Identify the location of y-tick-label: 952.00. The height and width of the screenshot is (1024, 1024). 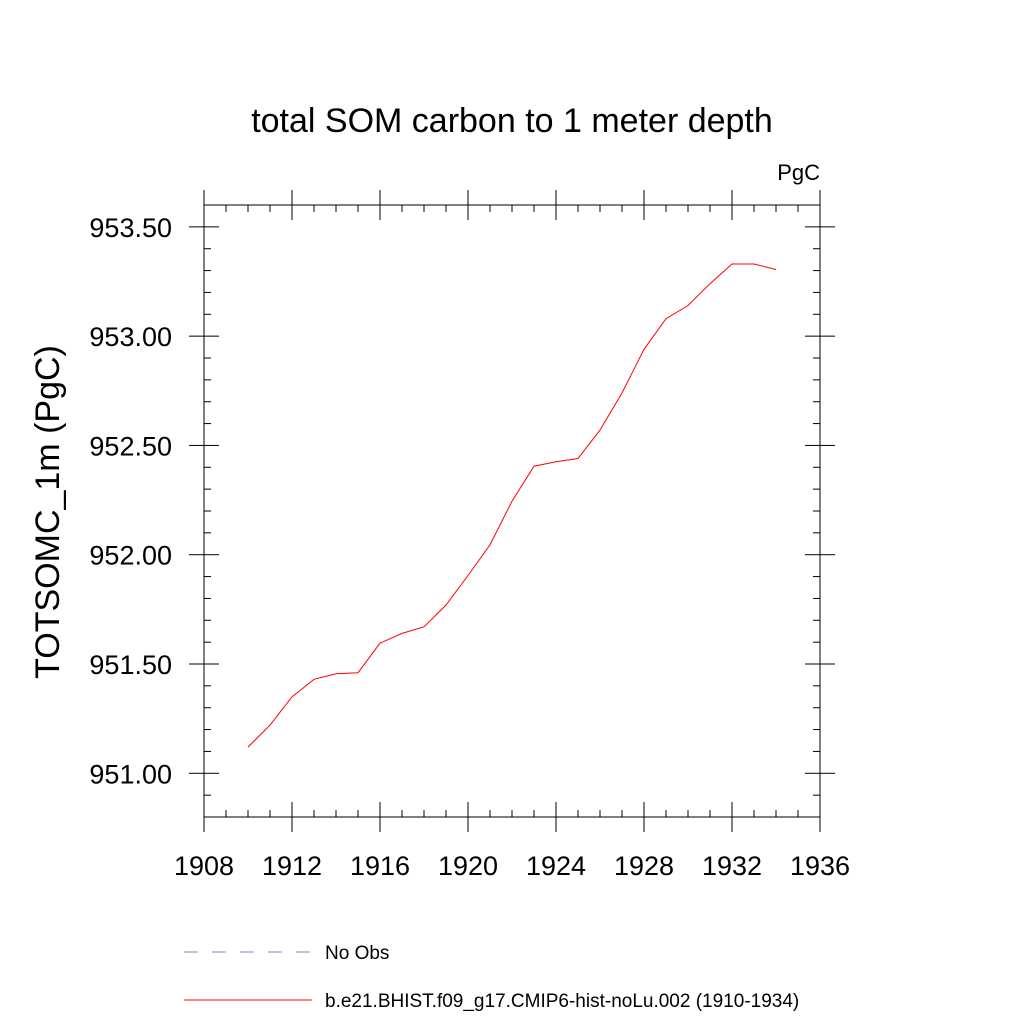
(130, 556).